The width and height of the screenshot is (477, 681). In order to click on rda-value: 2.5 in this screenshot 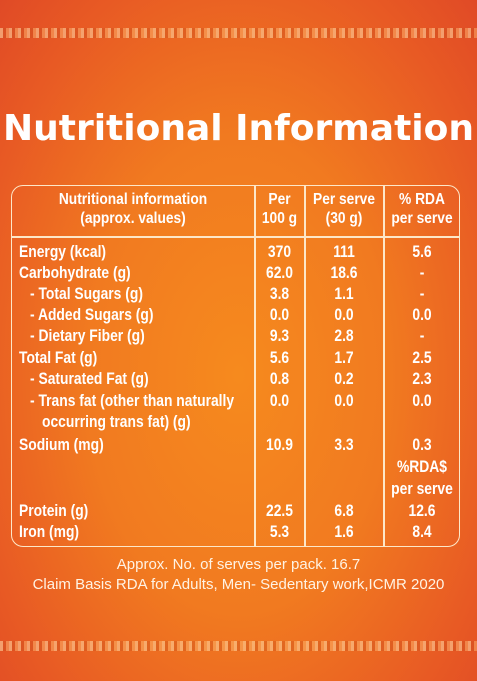, I will do `click(422, 358)`.